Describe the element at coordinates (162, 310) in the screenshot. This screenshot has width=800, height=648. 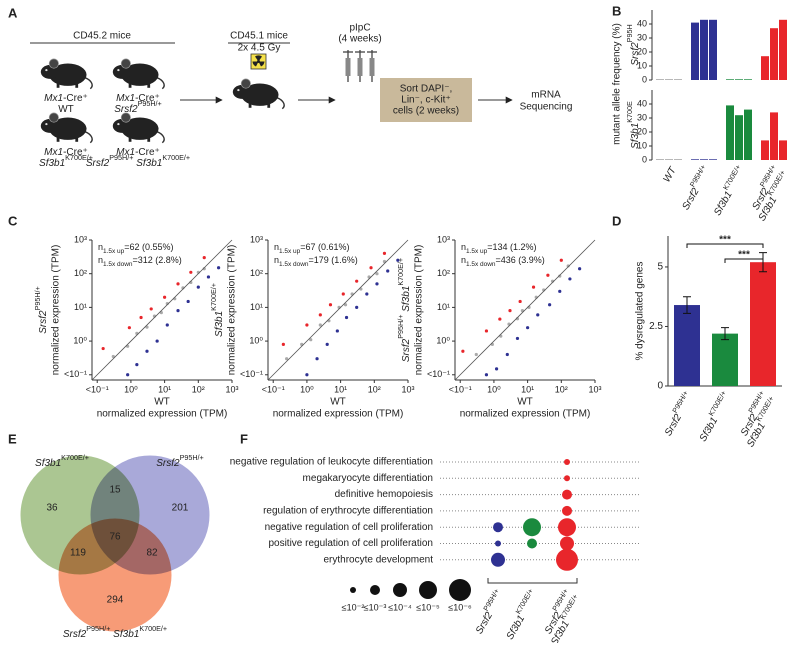
I see `diagonal` at that location.